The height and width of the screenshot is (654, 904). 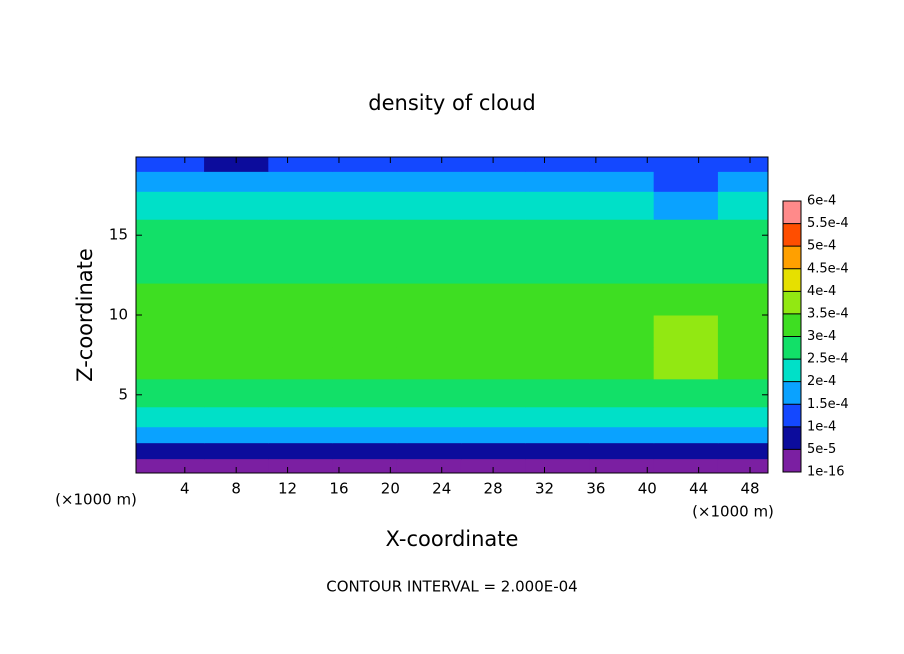 What do you see at coordinates (123, 394) in the screenshot?
I see `y-tick-label: 5` at bounding box center [123, 394].